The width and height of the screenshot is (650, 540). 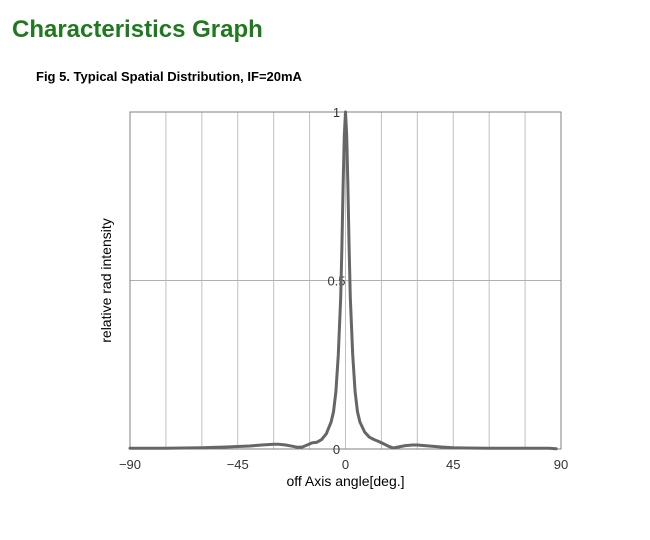 What do you see at coordinates (238, 464) in the screenshot?
I see `x-tick-label: −45` at bounding box center [238, 464].